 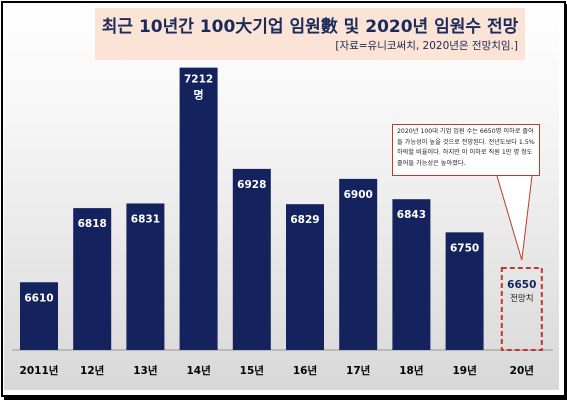 What do you see at coordinates (251, 185) in the screenshot?
I see `bar-value-label: 6928` at bounding box center [251, 185].